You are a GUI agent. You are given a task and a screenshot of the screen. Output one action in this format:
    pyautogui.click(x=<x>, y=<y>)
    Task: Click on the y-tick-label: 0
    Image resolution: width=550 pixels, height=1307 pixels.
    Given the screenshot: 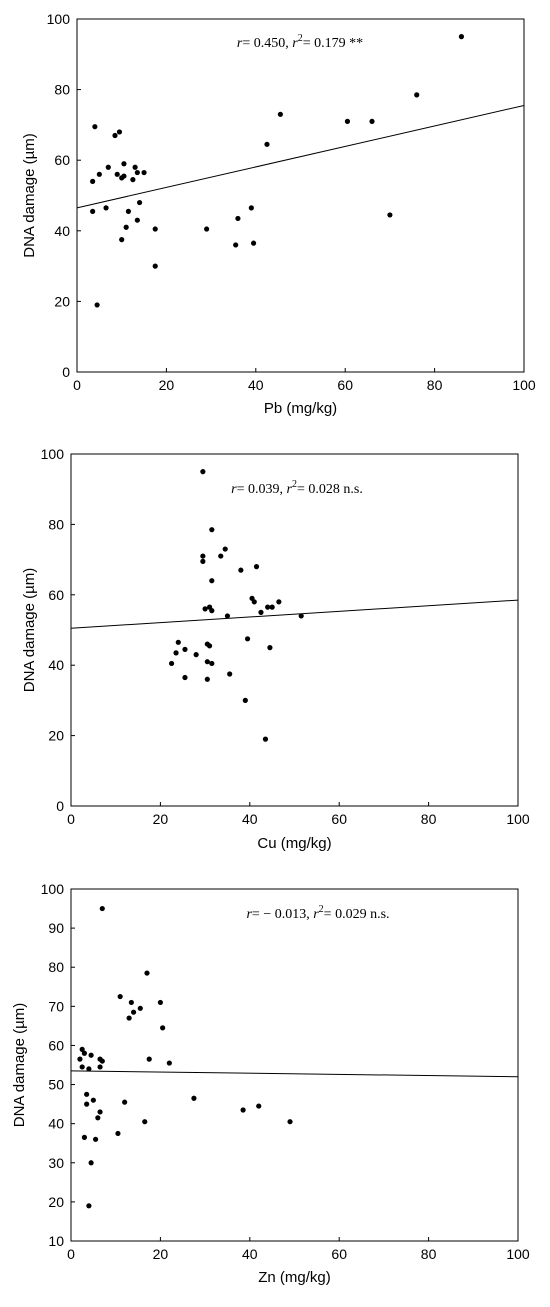 What is the action you would take?
    pyautogui.click(x=60, y=806)
    